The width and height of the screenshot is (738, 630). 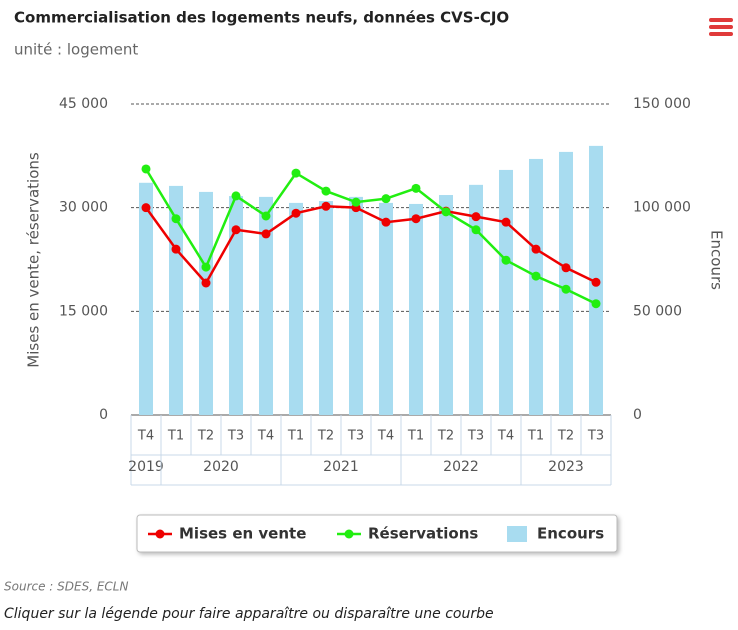 I want to click on menu-icon, so click(x=721, y=27).